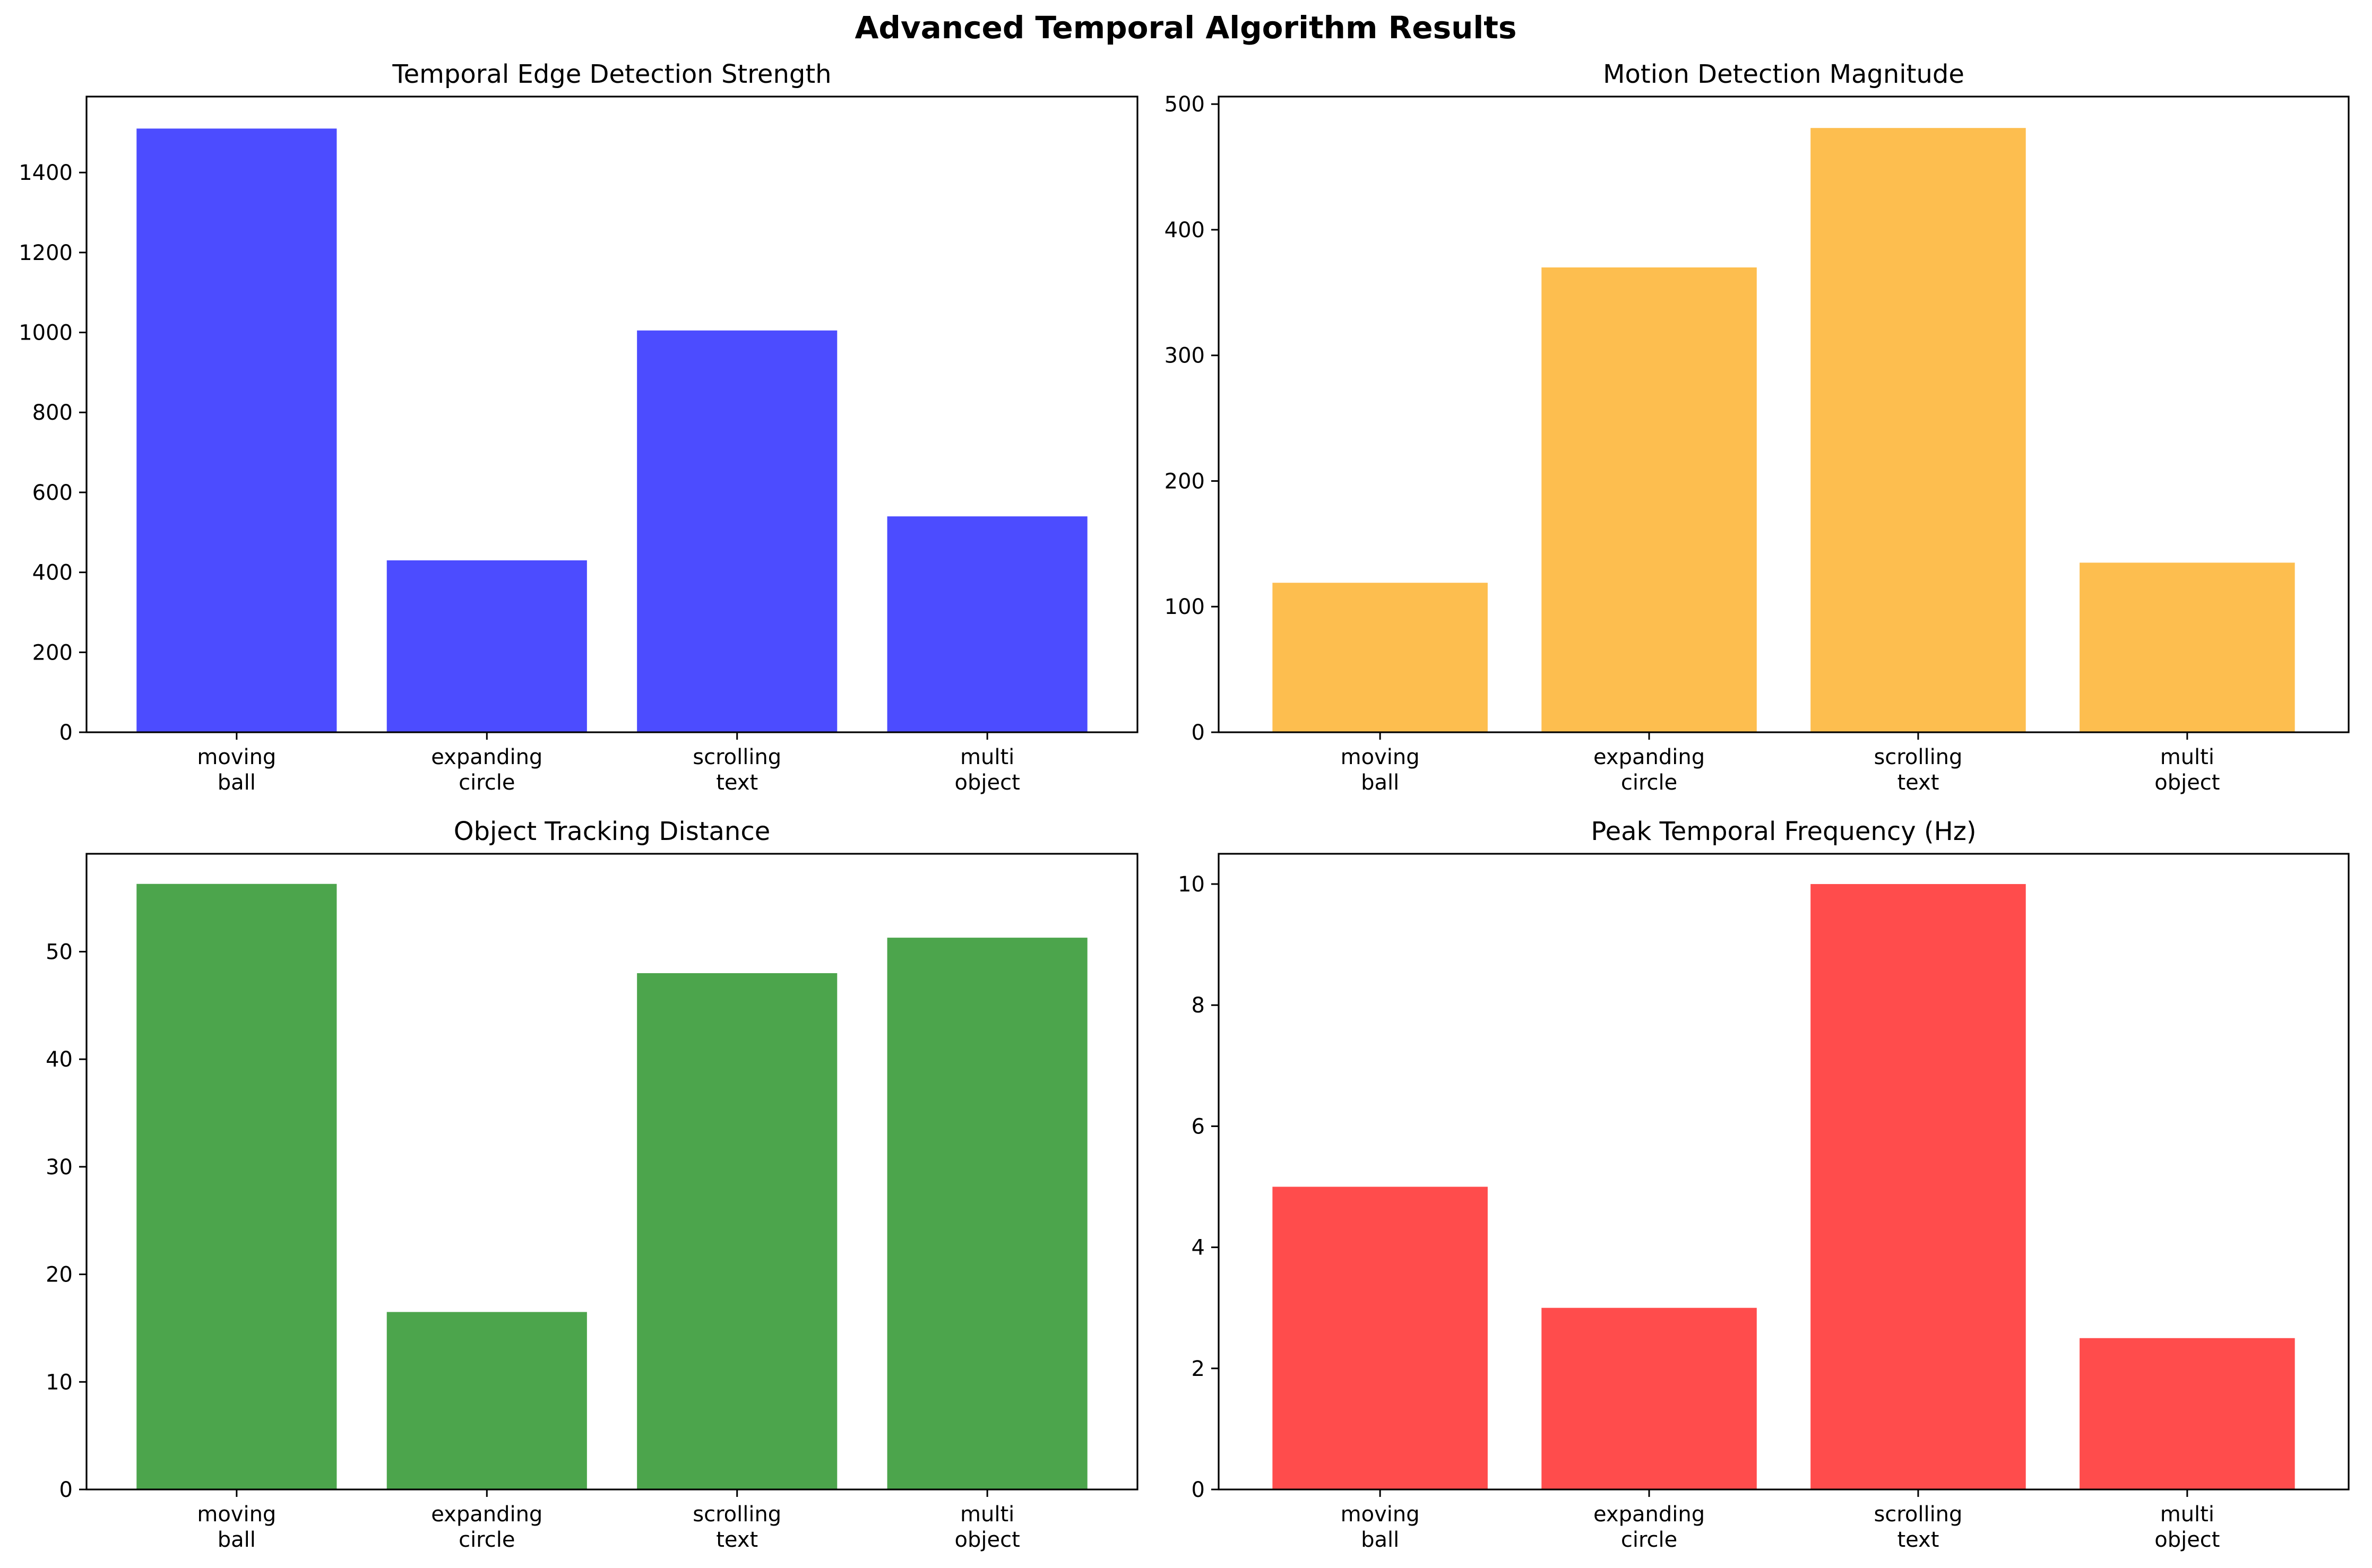  What do you see at coordinates (1783, 831) in the screenshot?
I see `chart-title: Peak Temporal Frequency (Hz)` at bounding box center [1783, 831].